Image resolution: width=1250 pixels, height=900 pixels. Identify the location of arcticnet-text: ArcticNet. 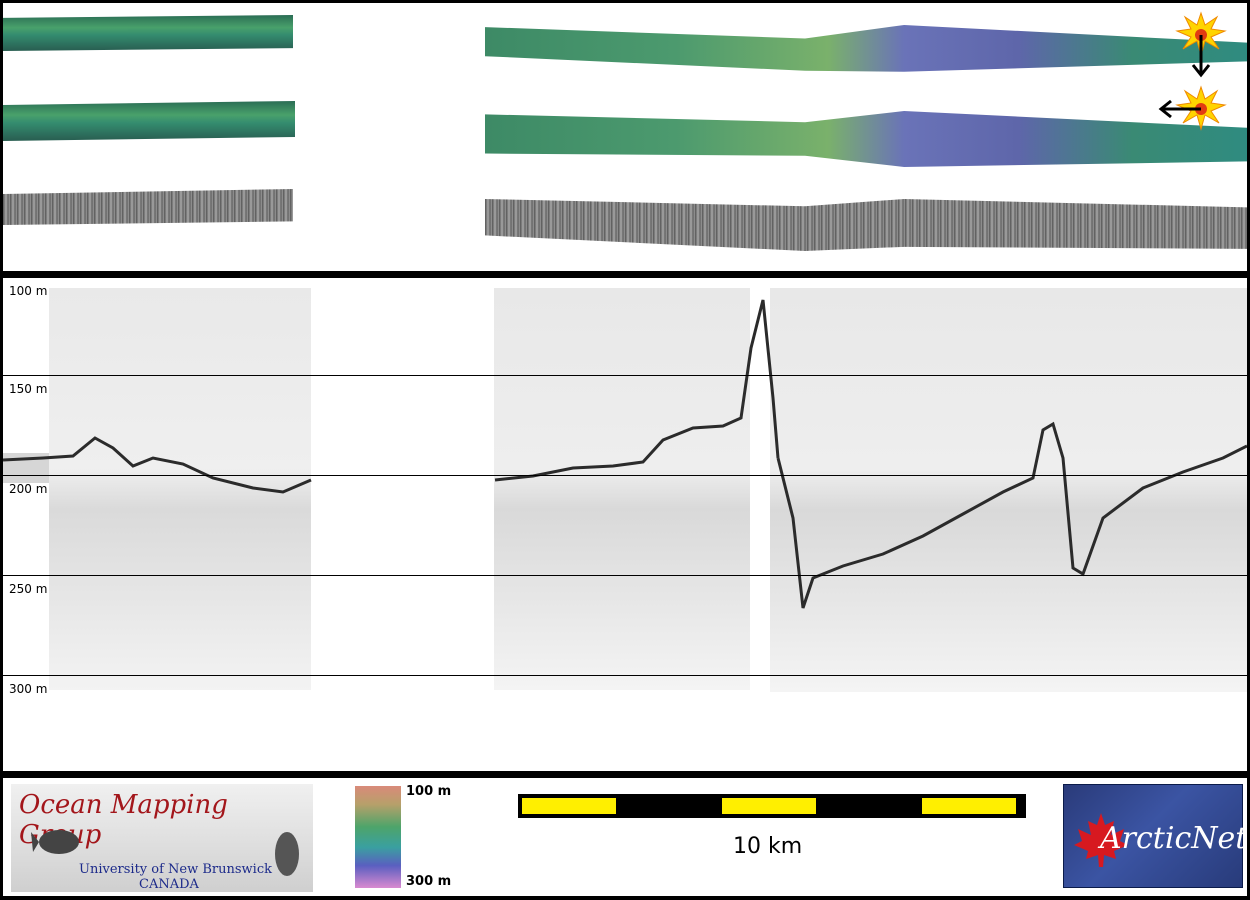
(1173, 838).